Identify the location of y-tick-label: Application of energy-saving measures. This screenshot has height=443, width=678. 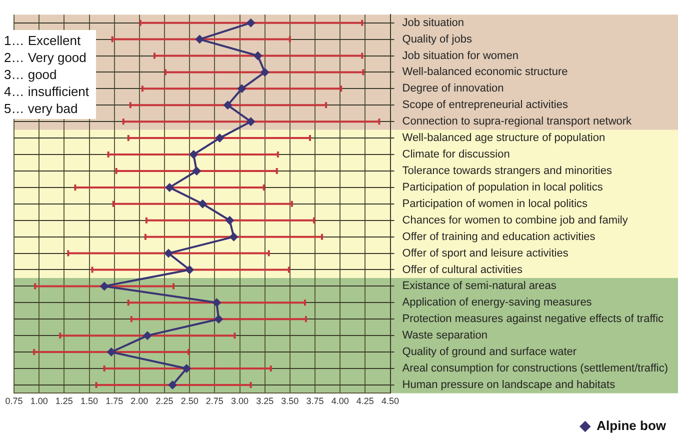
(497, 302).